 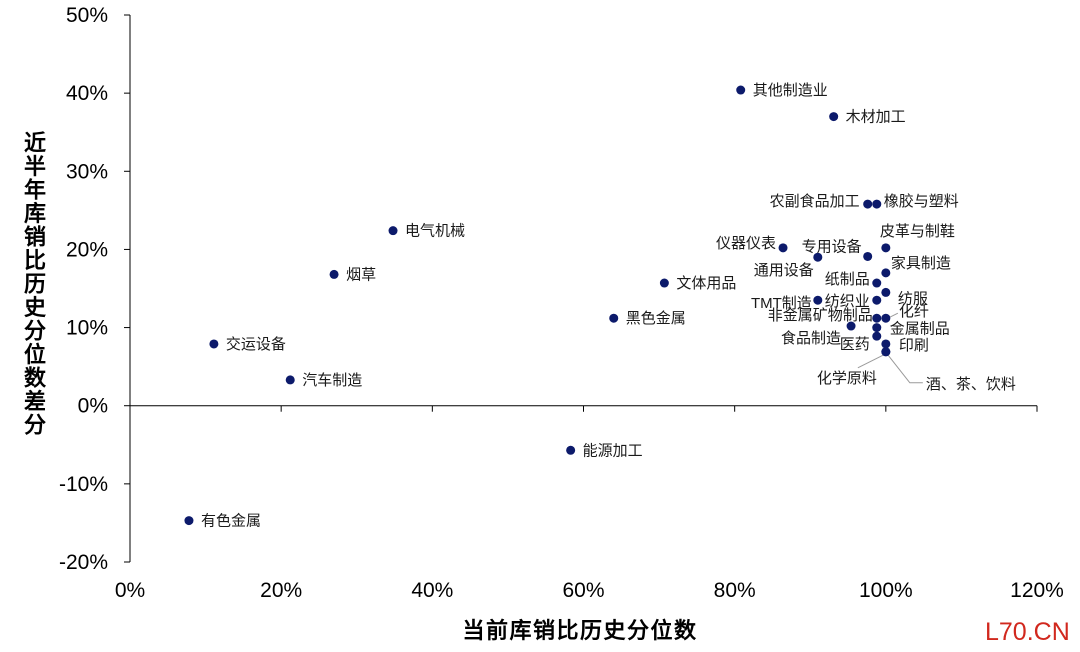 I want to click on y-tick-label: 10%, so click(x=87, y=328).